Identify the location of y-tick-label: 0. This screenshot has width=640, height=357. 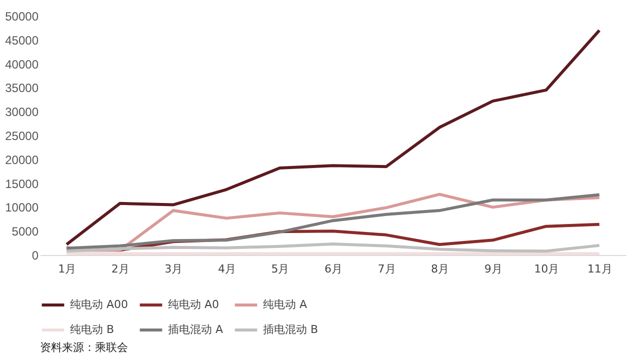
(35, 255).